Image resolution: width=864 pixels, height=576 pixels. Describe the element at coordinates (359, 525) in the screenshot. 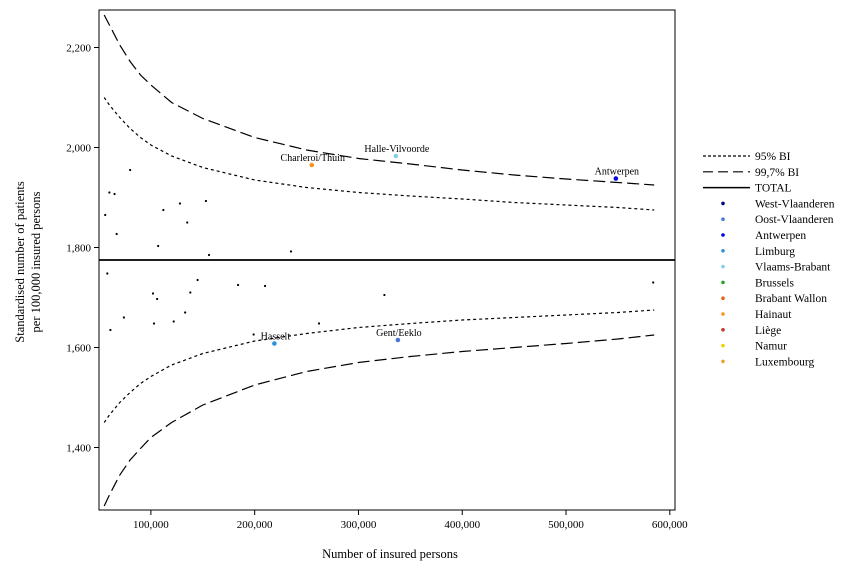

I see `x-tick-label: 300,000` at that location.